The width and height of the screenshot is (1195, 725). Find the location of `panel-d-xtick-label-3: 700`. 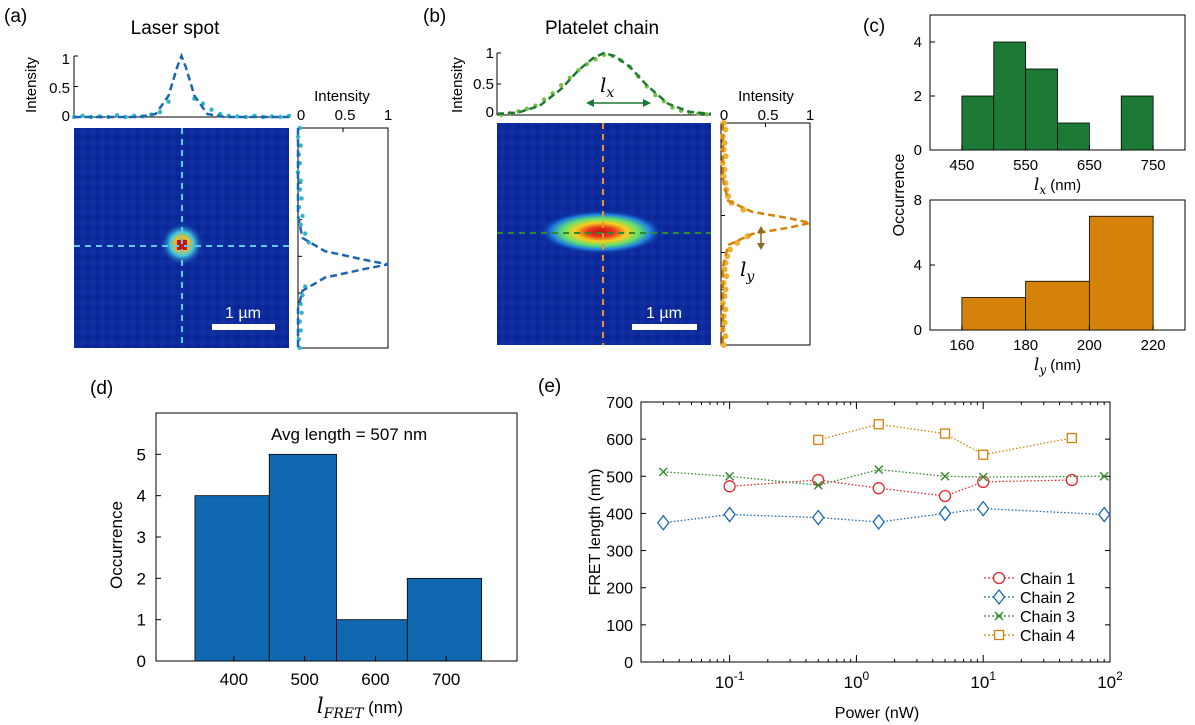

panel-d-xtick-label-3: 700 is located at coordinates (446, 679).